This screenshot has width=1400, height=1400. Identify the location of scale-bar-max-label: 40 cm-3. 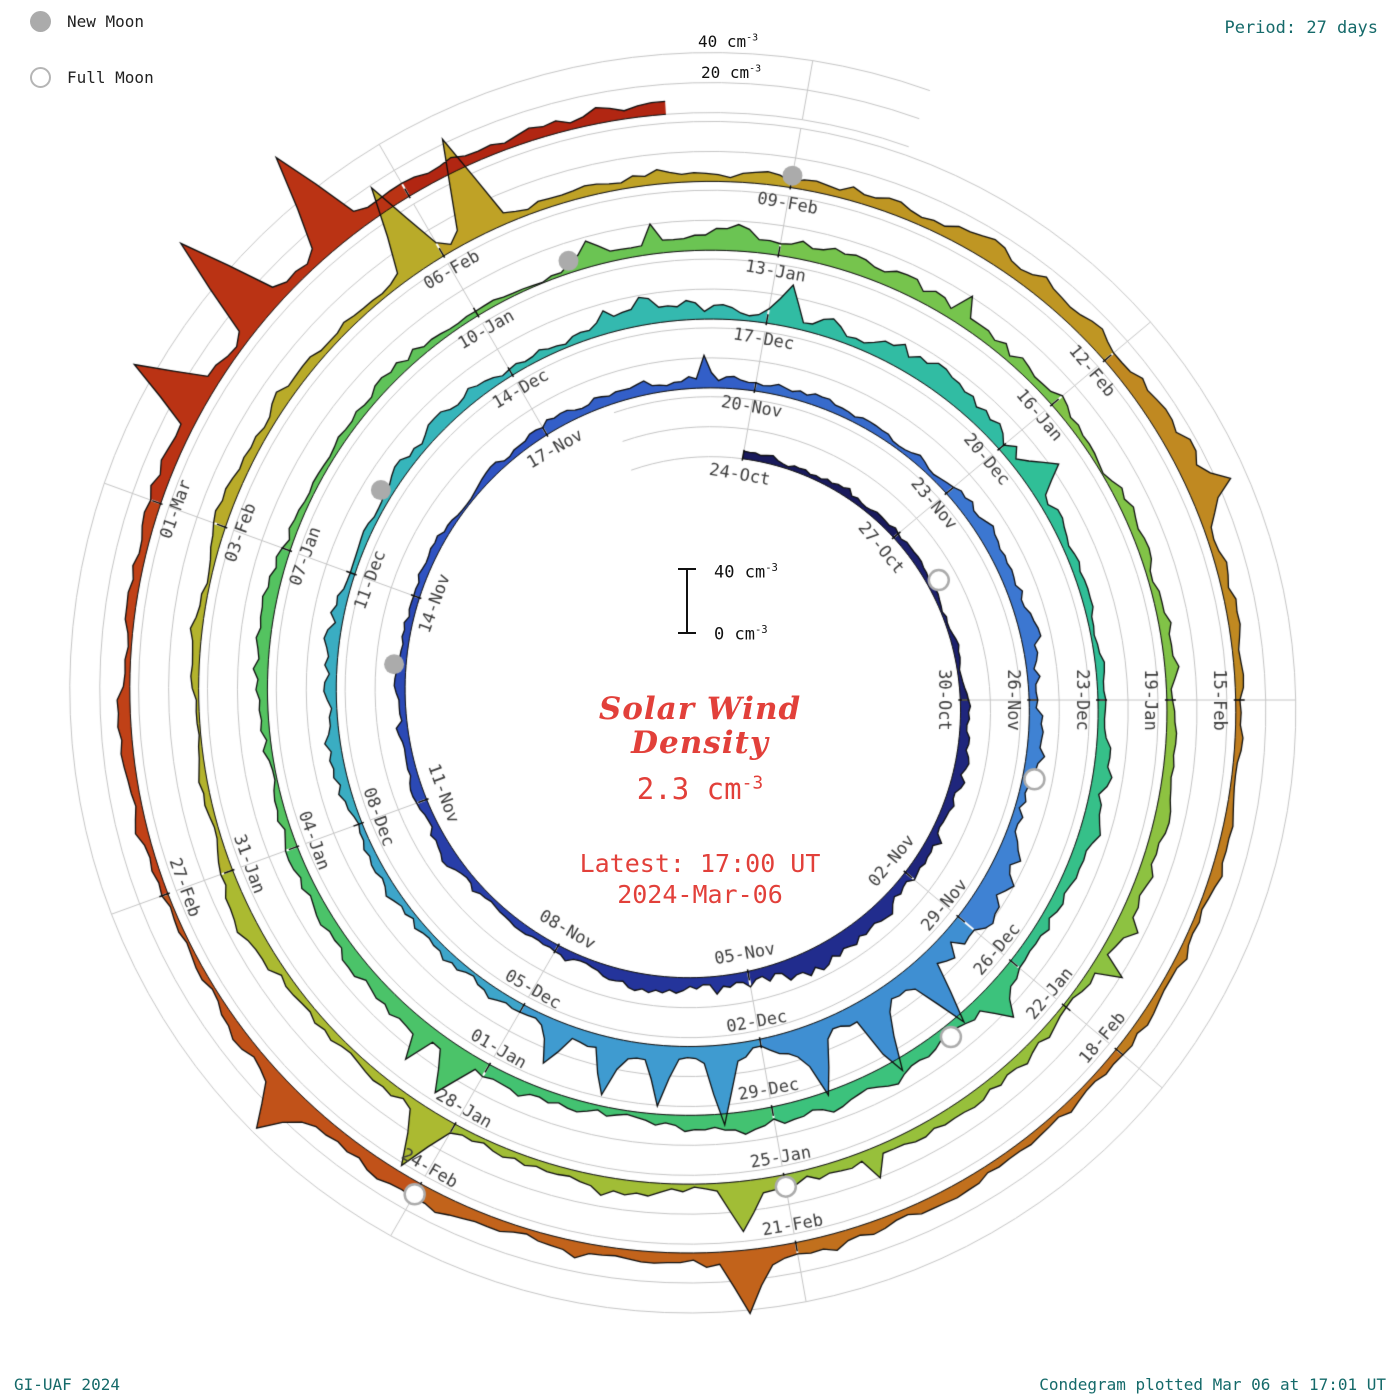
(746, 572).